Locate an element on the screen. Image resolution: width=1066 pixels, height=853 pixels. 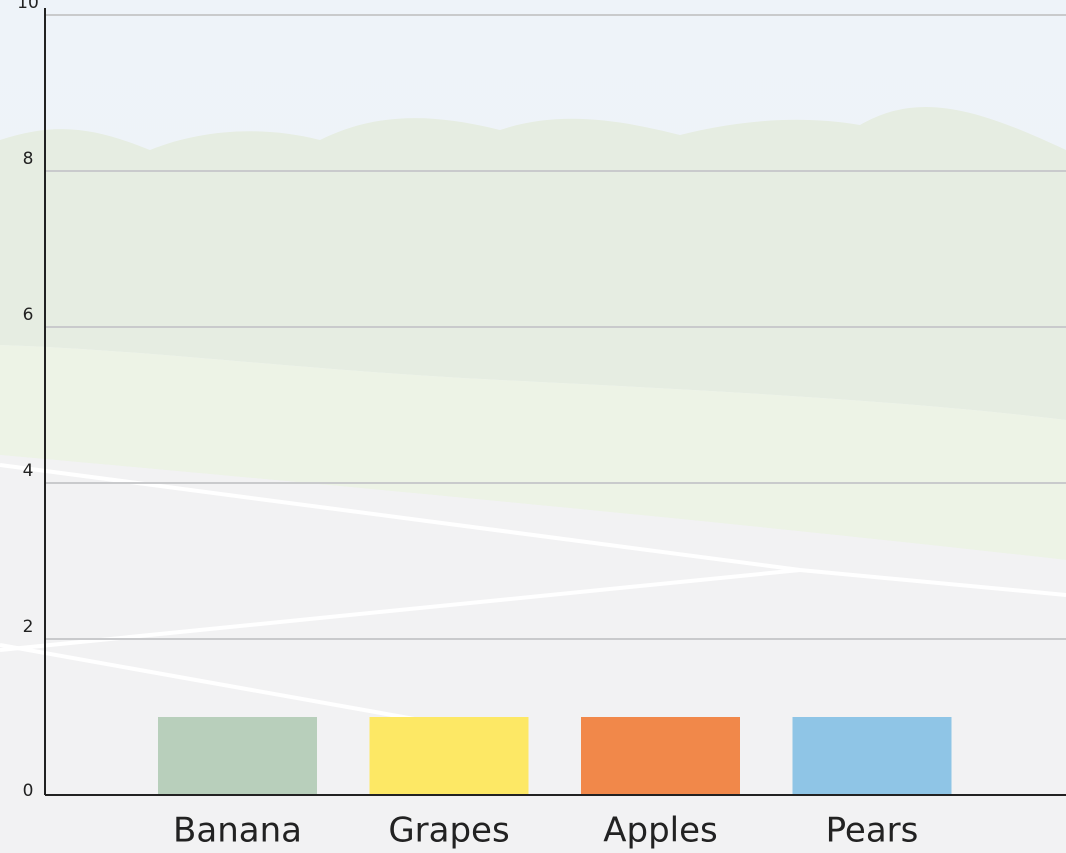
x-tick-label: Banana is located at coordinates (237, 831).